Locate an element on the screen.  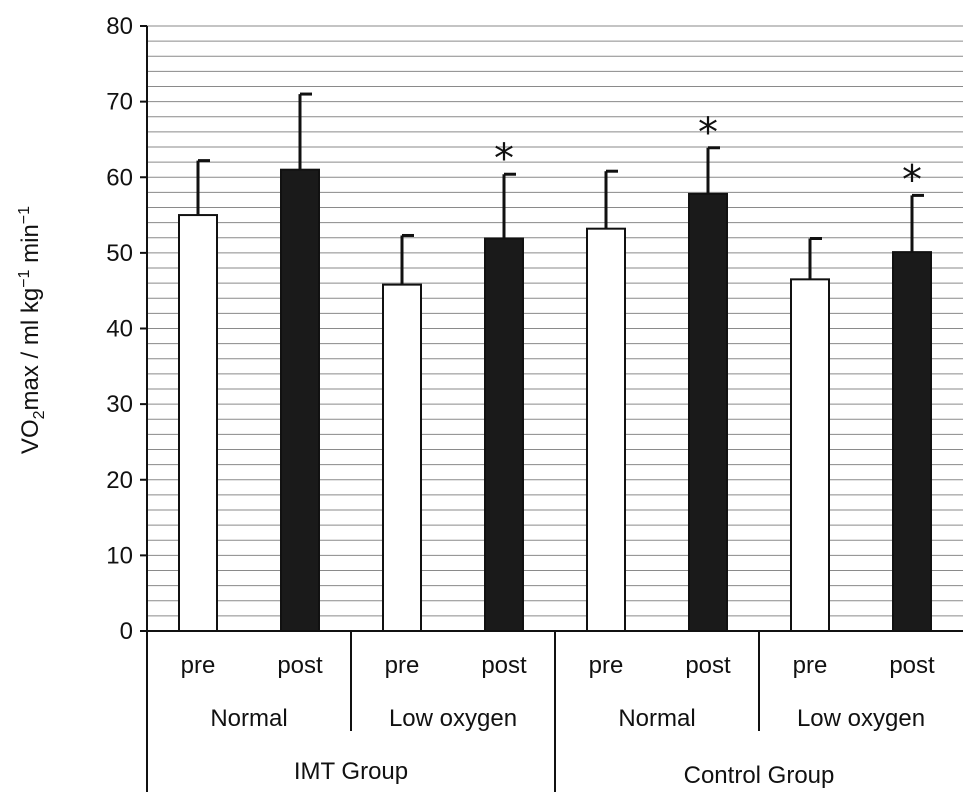
y-axis-title-sup2: −1 is located at coordinates (24, 215).